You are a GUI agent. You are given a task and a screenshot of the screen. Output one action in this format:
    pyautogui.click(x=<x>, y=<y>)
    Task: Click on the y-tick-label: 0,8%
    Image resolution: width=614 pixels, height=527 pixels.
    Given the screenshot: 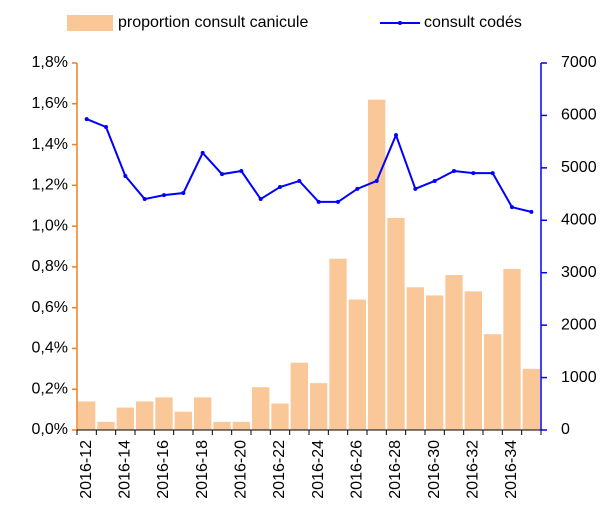 What is the action you would take?
    pyautogui.click(x=50, y=266)
    